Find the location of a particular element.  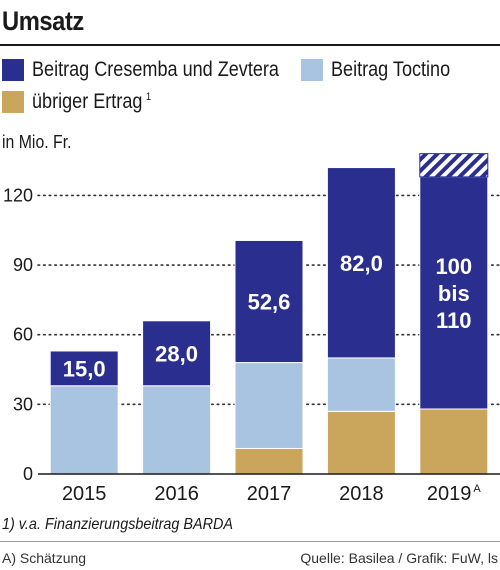

footnote: 1) v.a. Finanzierungsbeitrag BARDA is located at coordinates (118, 524).